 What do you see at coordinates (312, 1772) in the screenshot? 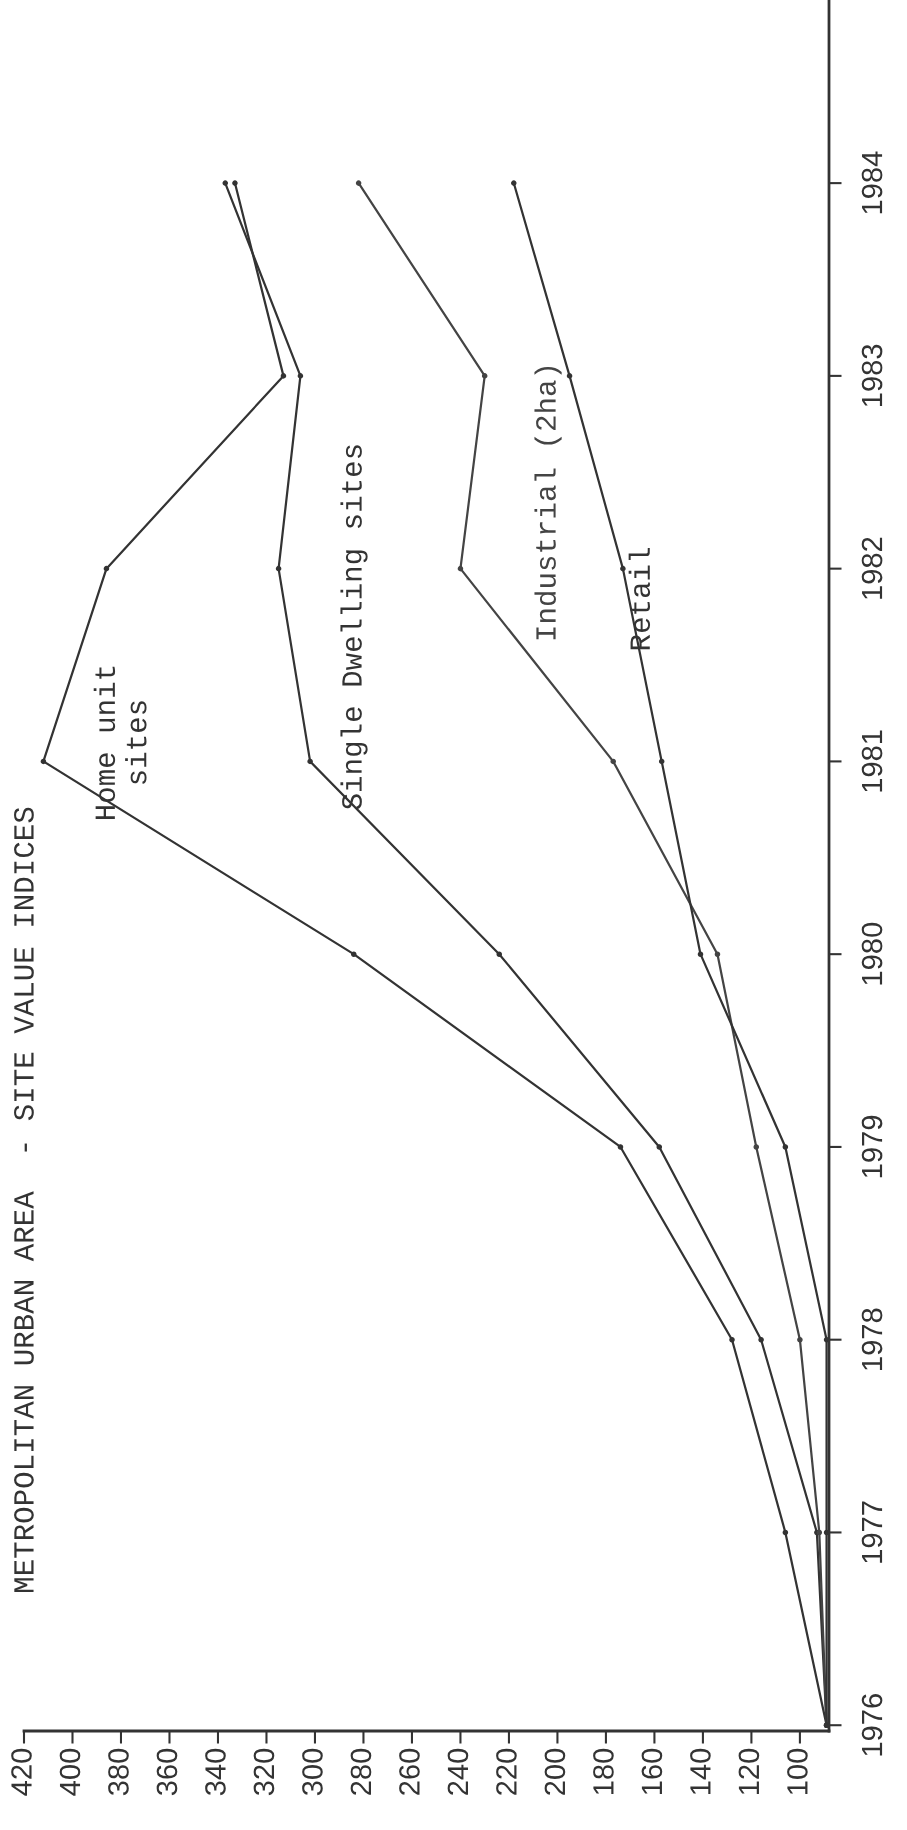
I see `x-tick-label: 300` at bounding box center [312, 1772].